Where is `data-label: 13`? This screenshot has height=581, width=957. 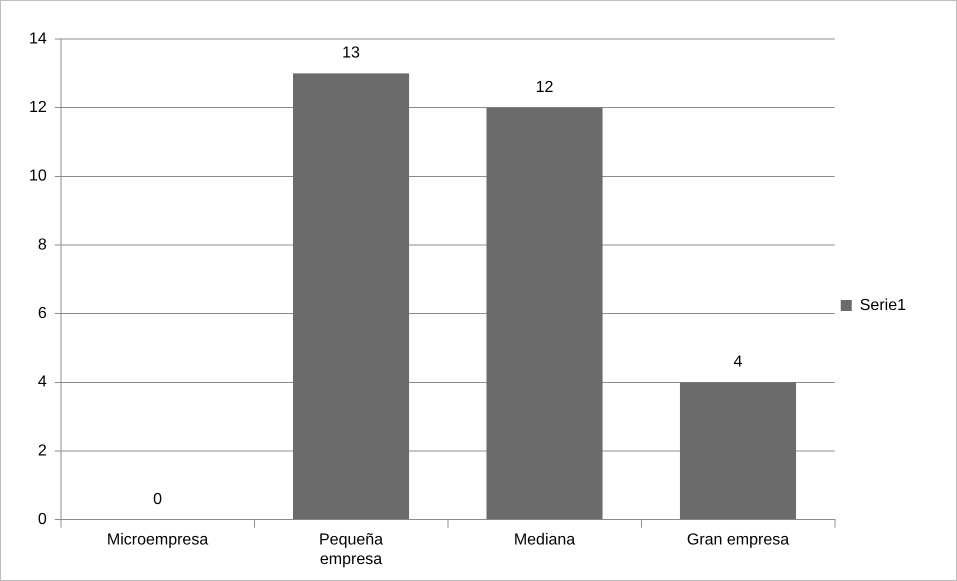
data-label: 13 is located at coordinates (351, 53).